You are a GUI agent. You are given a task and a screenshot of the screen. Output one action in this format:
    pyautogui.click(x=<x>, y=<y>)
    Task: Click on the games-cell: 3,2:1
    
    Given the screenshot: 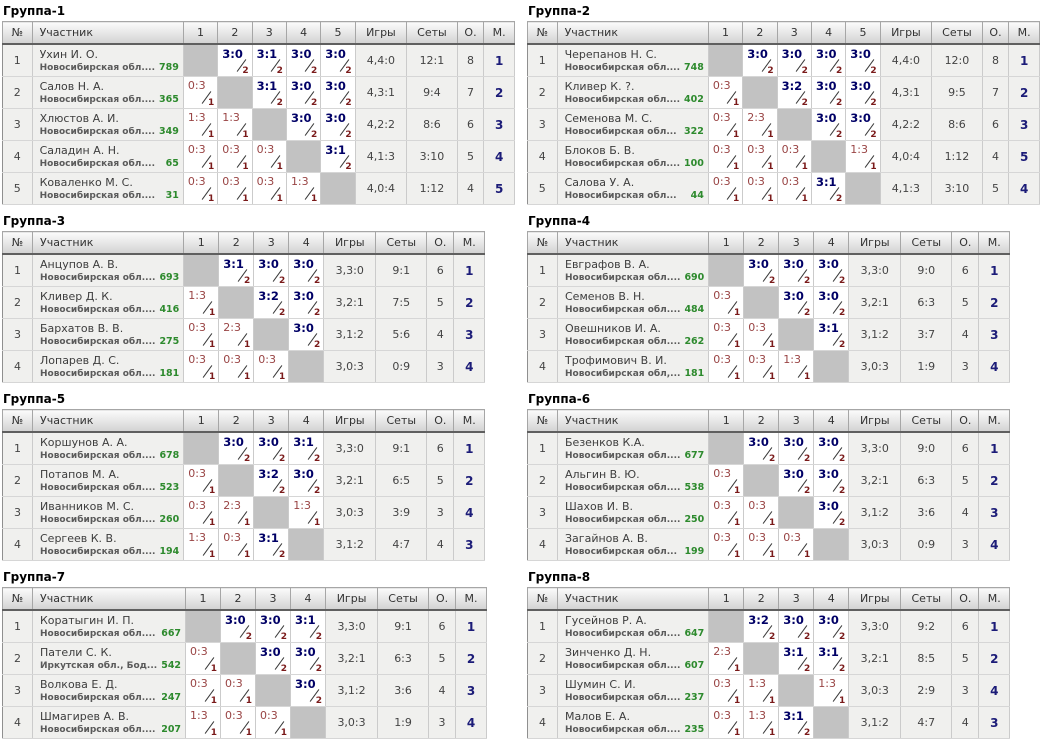 What is the action you would take?
    pyautogui.click(x=875, y=480)
    